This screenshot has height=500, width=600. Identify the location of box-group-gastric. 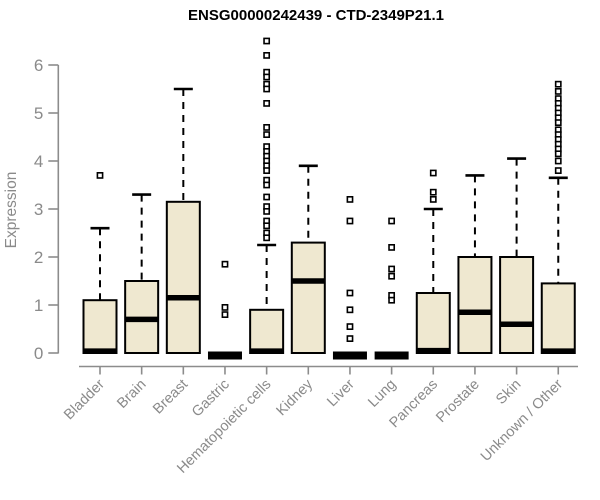
(224, 310).